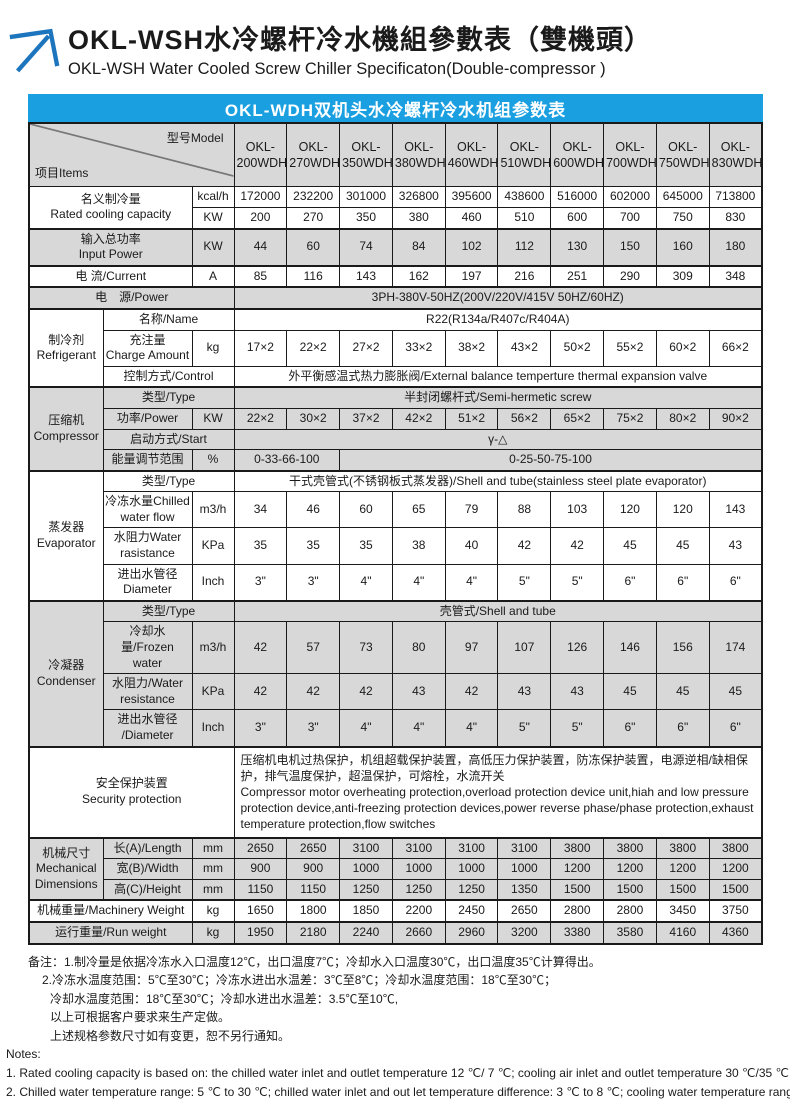 This screenshot has height=1101, width=790. I want to click on unit-cell: kg, so click(213, 911).